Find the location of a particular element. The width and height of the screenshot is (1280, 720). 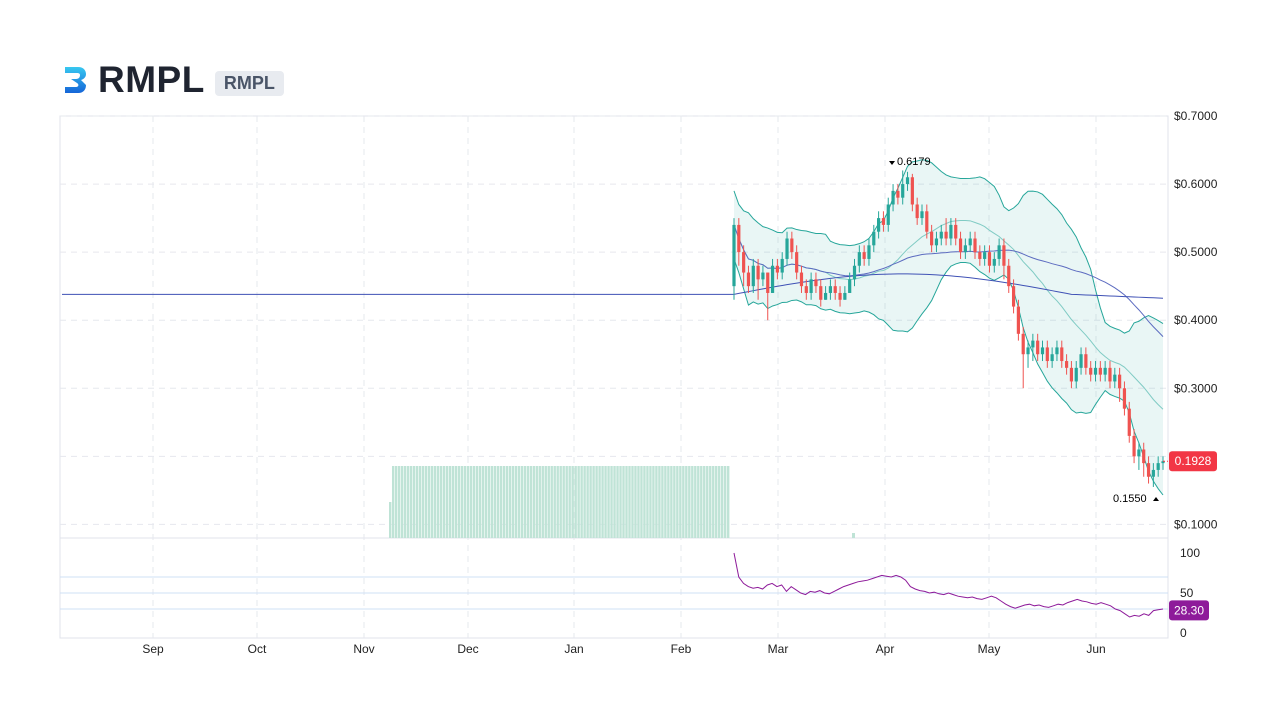

last-price-label: 0.1928 is located at coordinates (1193, 461).